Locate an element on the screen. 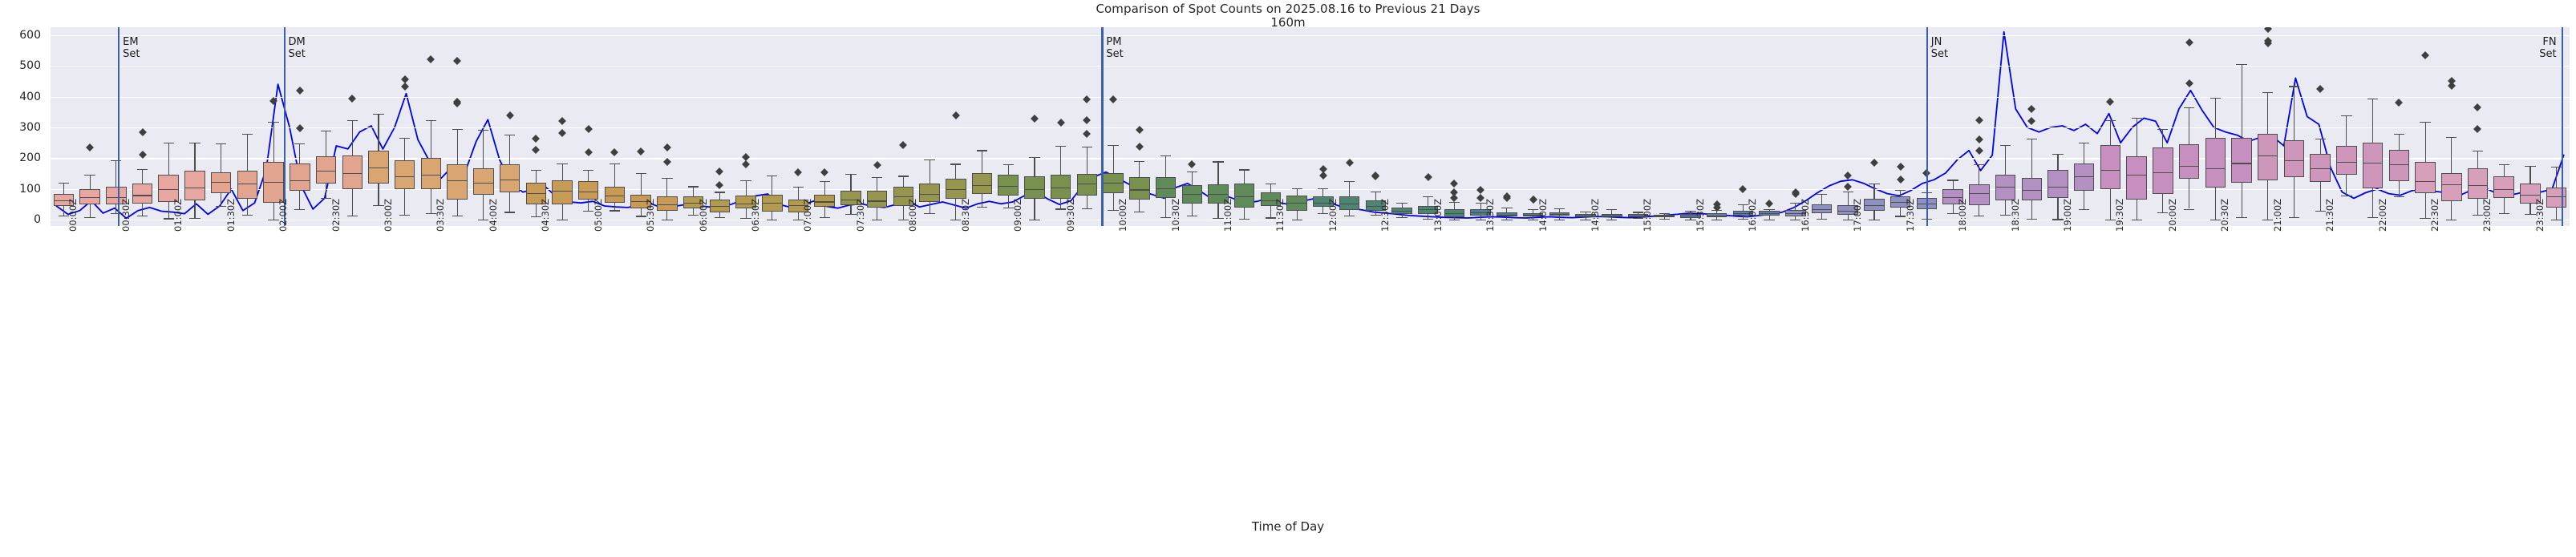 Image resolution: width=2576 pixels, height=557 pixels. x-tick-label: 13:00Z is located at coordinates (1438, 215).